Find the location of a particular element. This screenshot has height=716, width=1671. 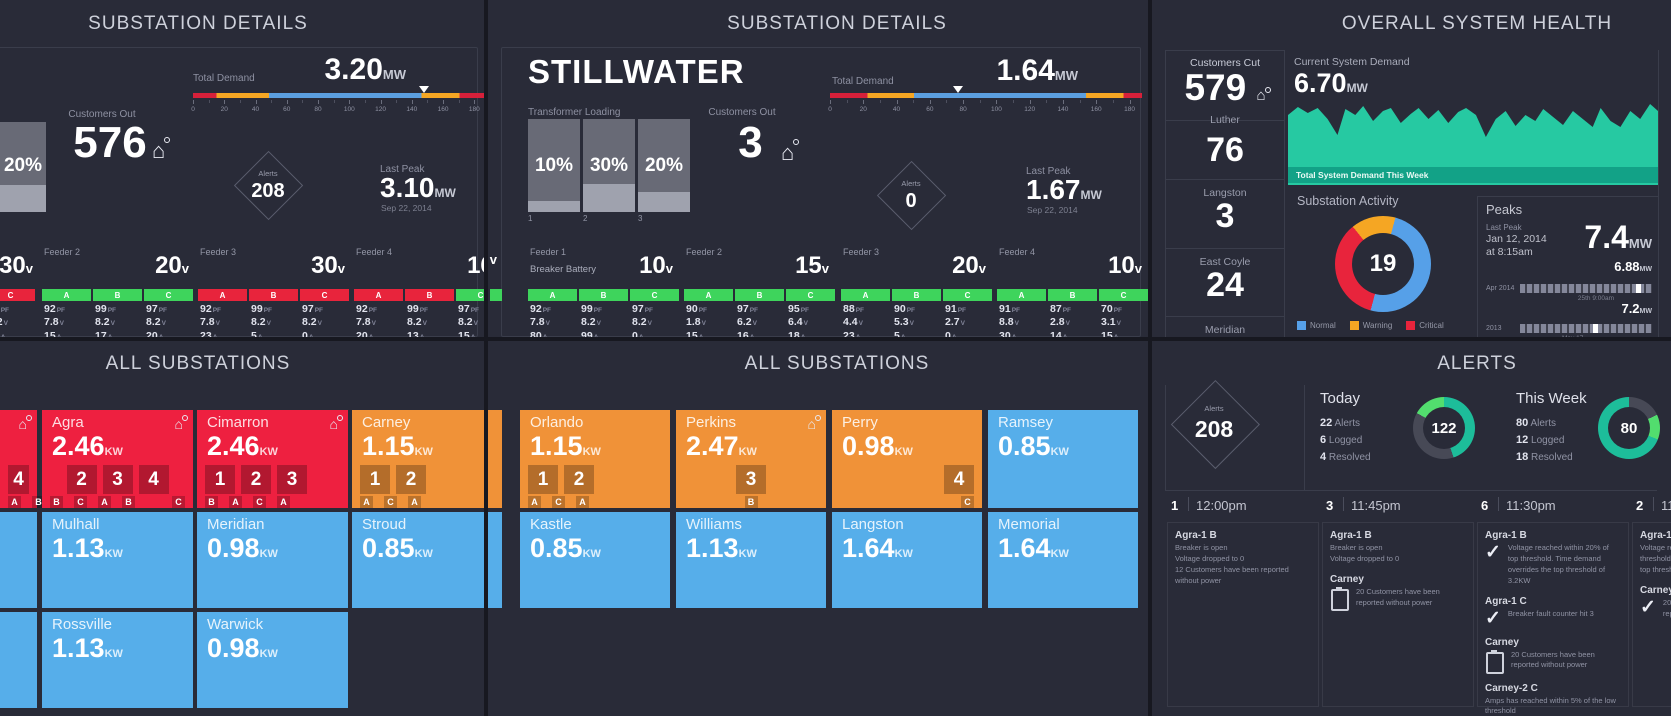

peak-bar-marker is located at coordinates (1639, 288).